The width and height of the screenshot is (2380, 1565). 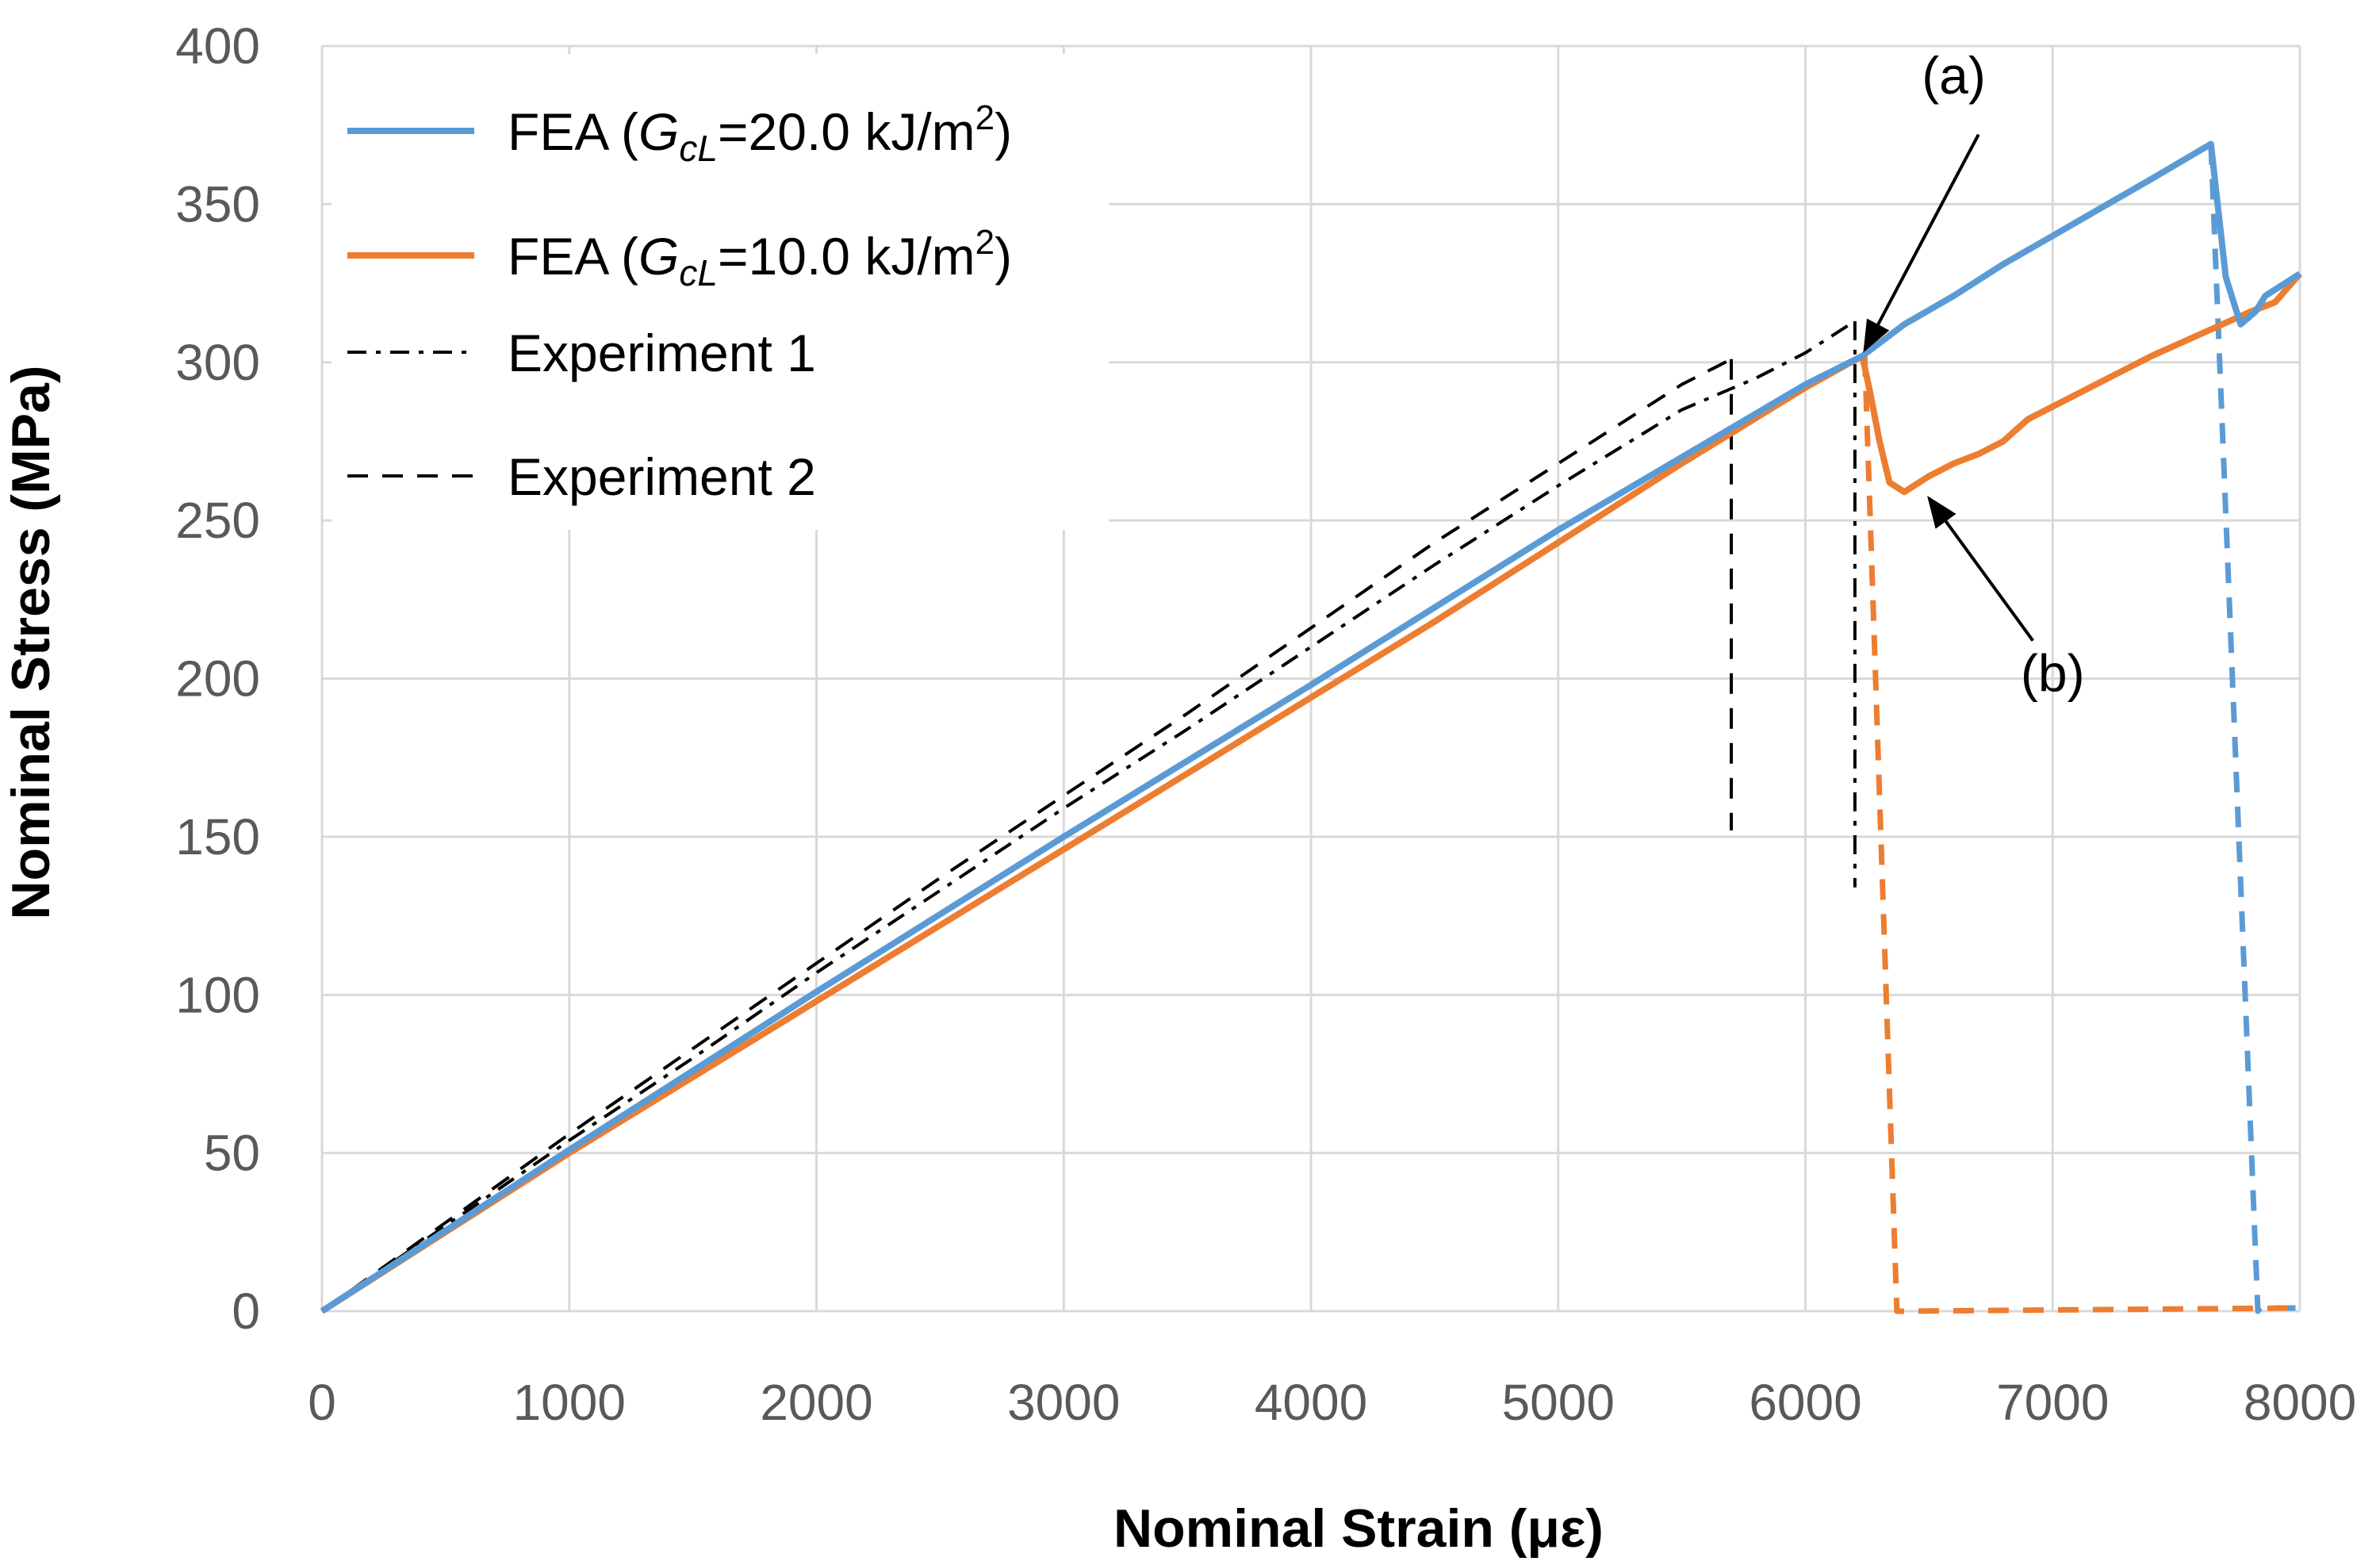 I want to click on legend-text-part: =10.0 kJ/m, so click(x=846, y=256).